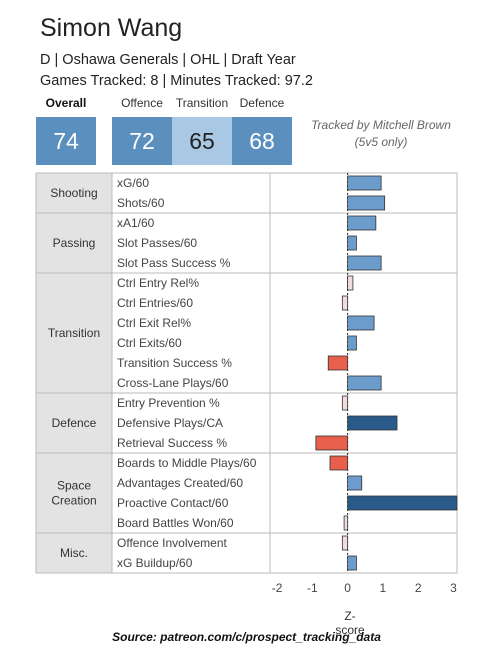 The height and width of the screenshot is (651, 493). I want to click on group-label: Passing, so click(74, 243).